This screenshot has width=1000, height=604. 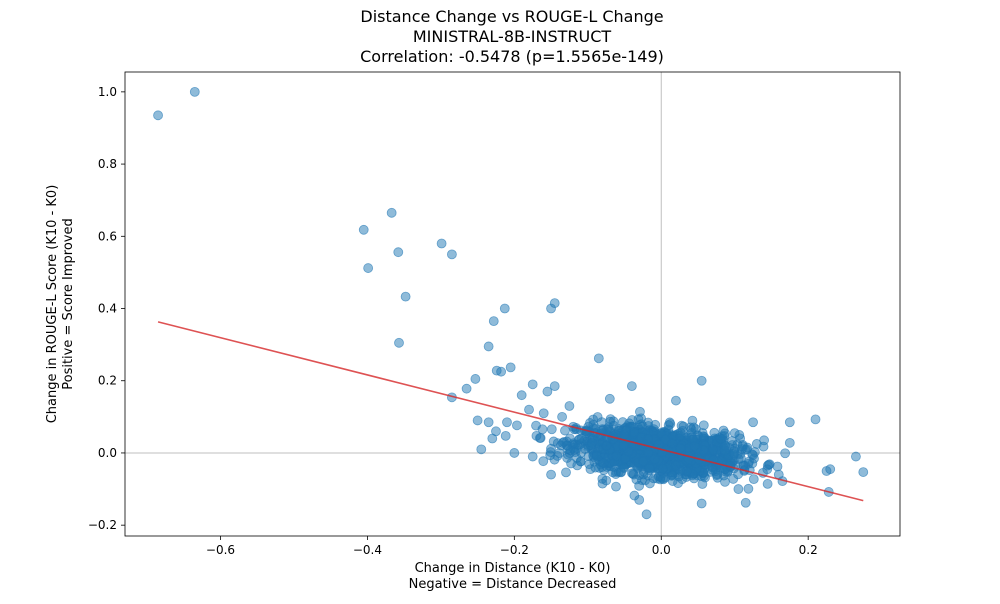 What do you see at coordinates (107, 92) in the screenshot?
I see `y-tick-label: 1.0` at bounding box center [107, 92].